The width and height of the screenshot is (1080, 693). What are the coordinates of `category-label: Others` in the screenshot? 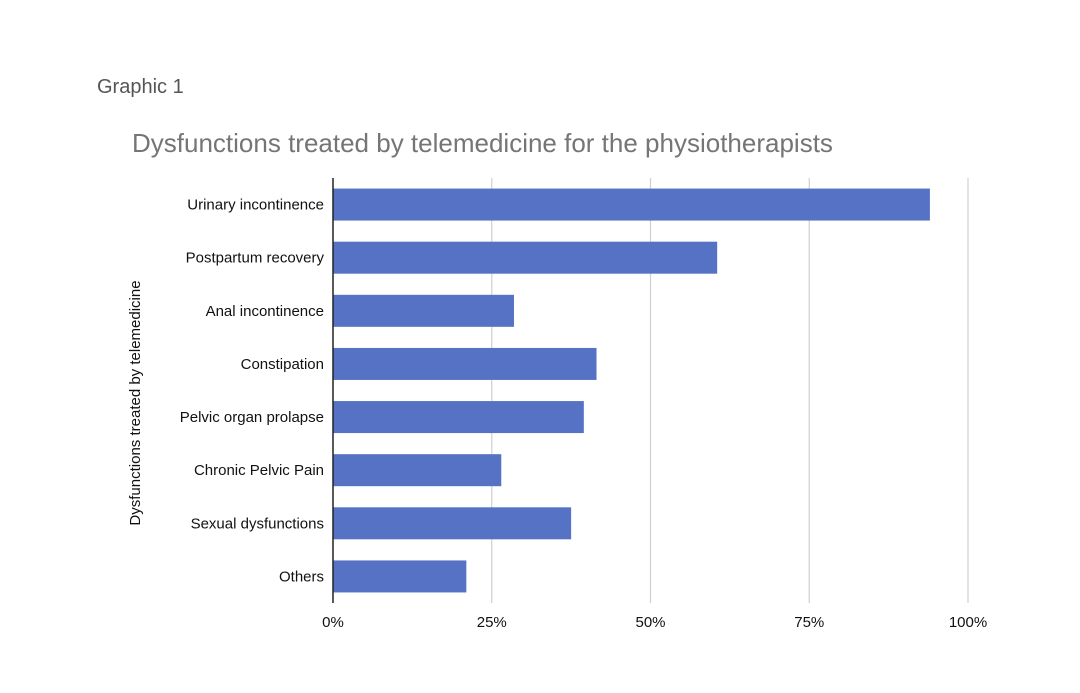 It's located at (301, 576).